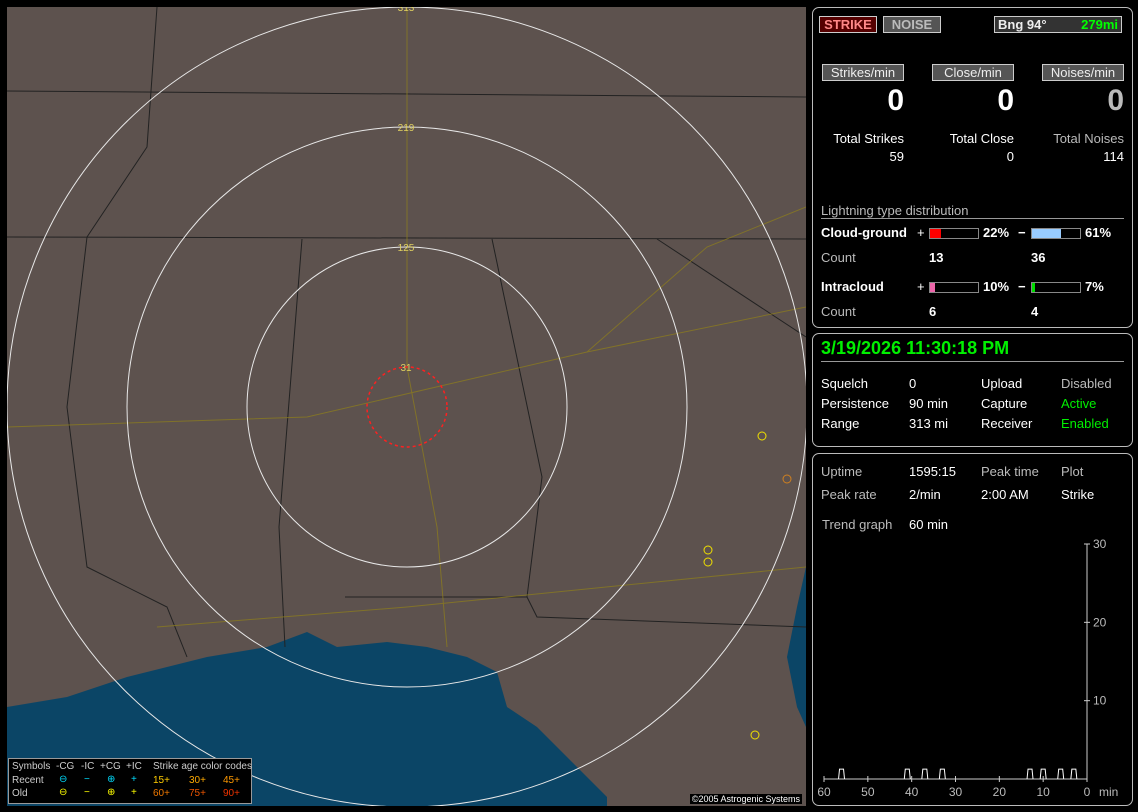 The image size is (1138, 812). I want to click on ic-pos-count: 6, so click(933, 311).